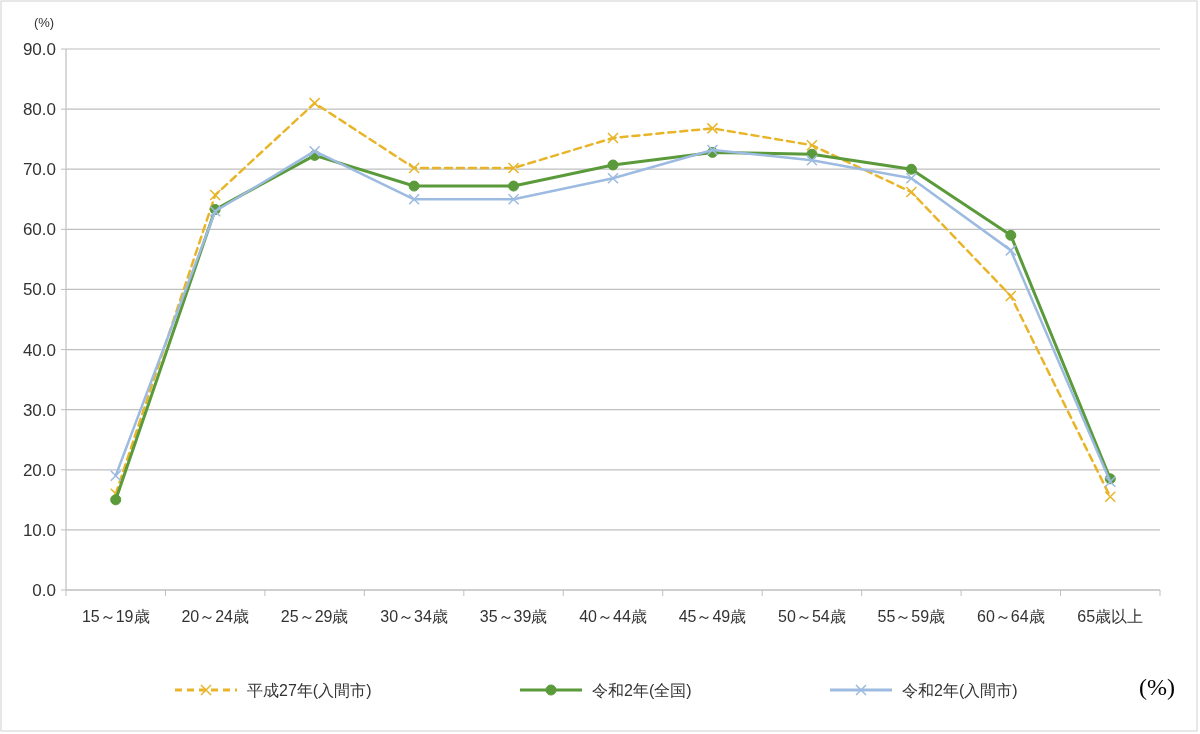 This screenshot has height=734, width=1200. What do you see at coordinates (1011, 616) in the screenshot?
I see `x-tick-label: 60～64歳` at bounding box center [1011, 616].